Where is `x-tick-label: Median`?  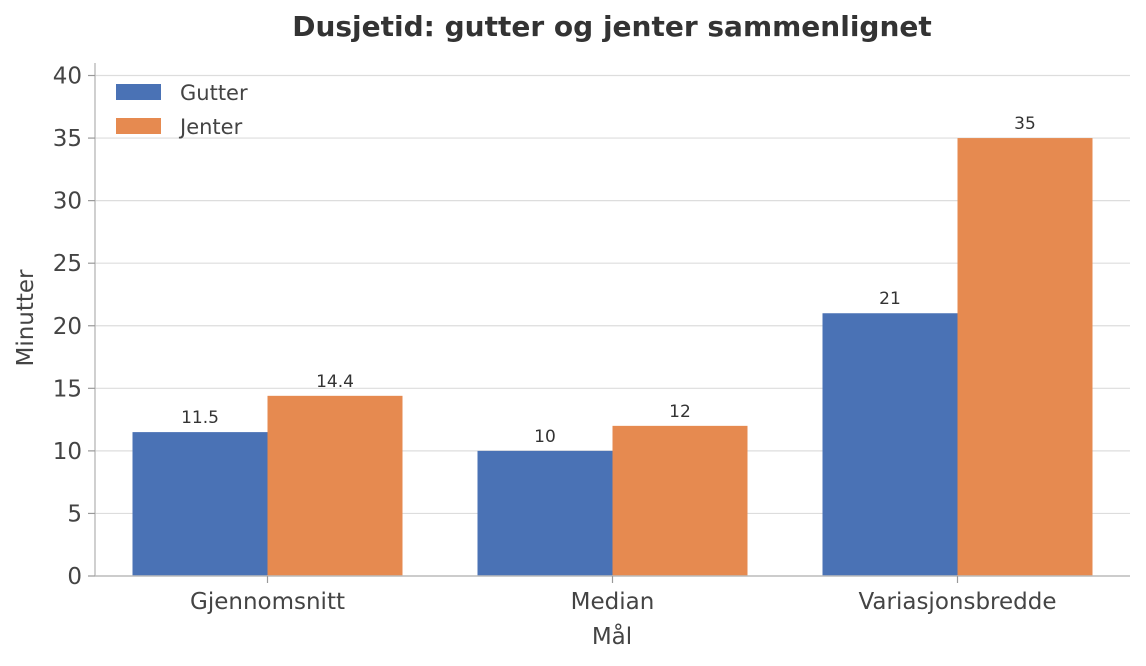
x-tick-label: Median is located at coordinates (613, 602).